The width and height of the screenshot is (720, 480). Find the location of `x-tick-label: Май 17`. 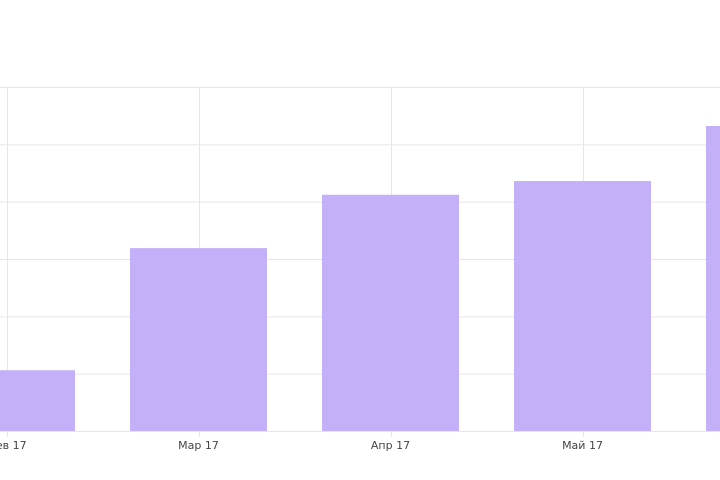

x-tick-label: Май 17 is located at coordinates (582, 445).